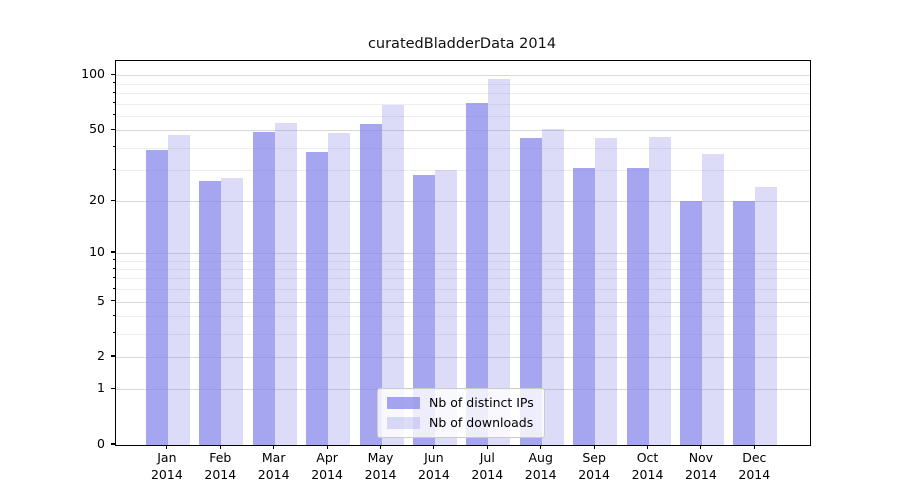  What do you see at coordinates (433, 466) in the screenshot?
I see `x-axis-month-label: Jun 2014` at bounding box center [433, 466].